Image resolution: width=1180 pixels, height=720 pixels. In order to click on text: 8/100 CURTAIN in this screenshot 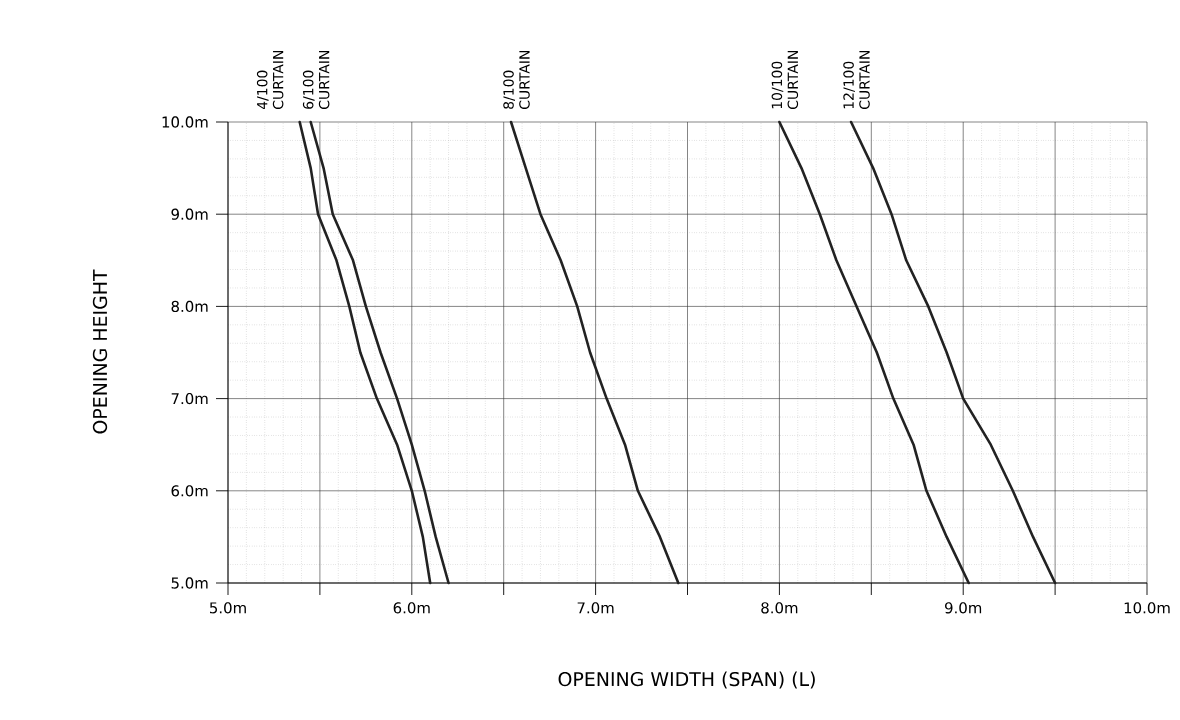, I will do `click(516, 80)`.